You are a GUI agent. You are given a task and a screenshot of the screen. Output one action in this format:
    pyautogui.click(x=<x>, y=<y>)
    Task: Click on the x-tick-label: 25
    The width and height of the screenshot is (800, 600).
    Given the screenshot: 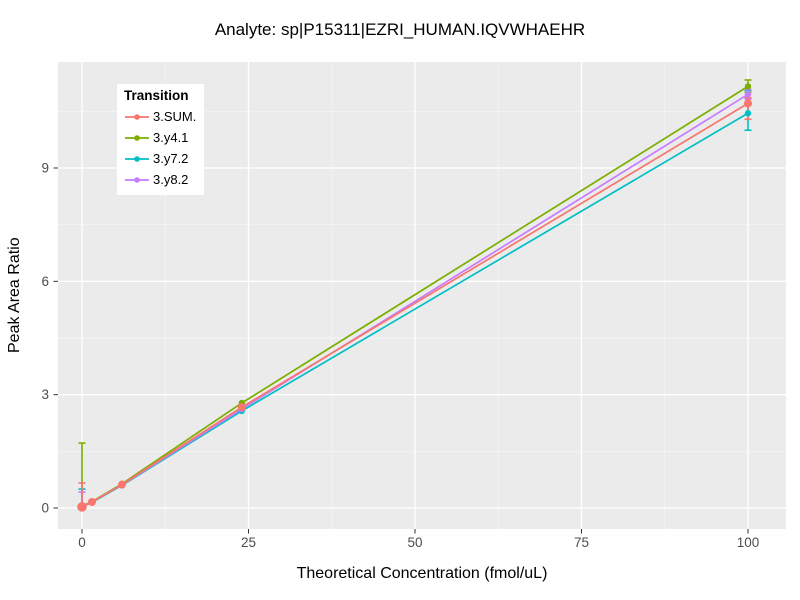 What is the action you would take?
    pyautogui.click(x=248, y=542)
    